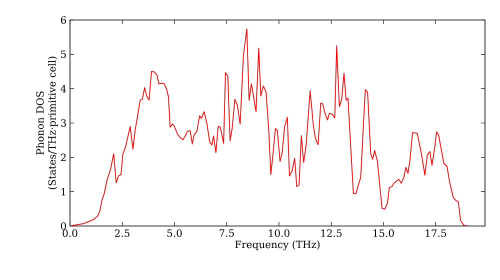 The height and width of the screenshot is (280, 500). What do you see at coordinates (63, 158) in the screenshot?
I see `y-tick-label: 2` at bounding box center [63, 158].